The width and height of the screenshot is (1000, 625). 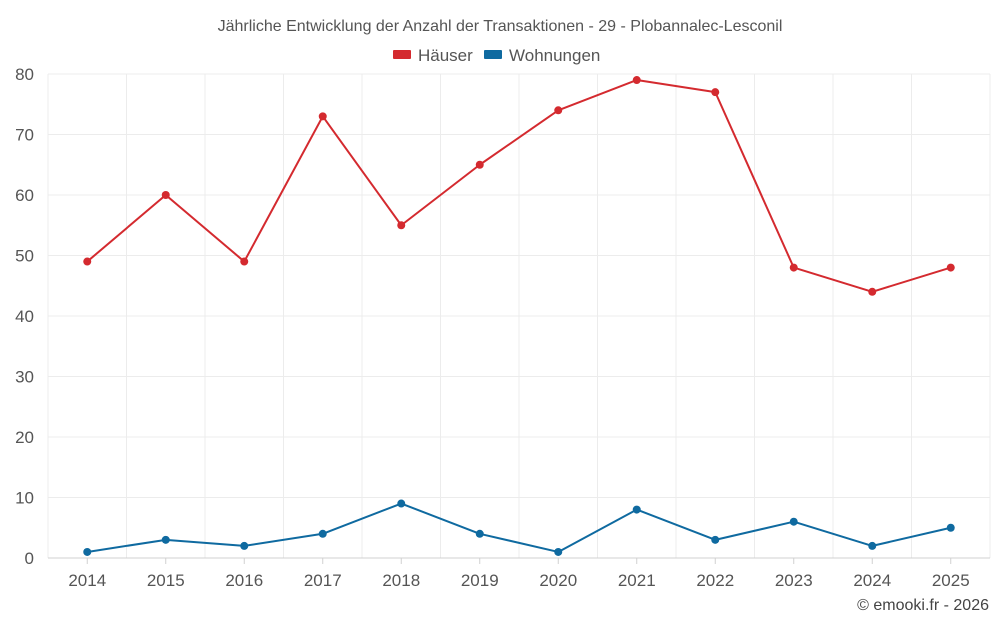 I want to click on legend-item-haeuser: Häuser, so click(x=433, y=55).